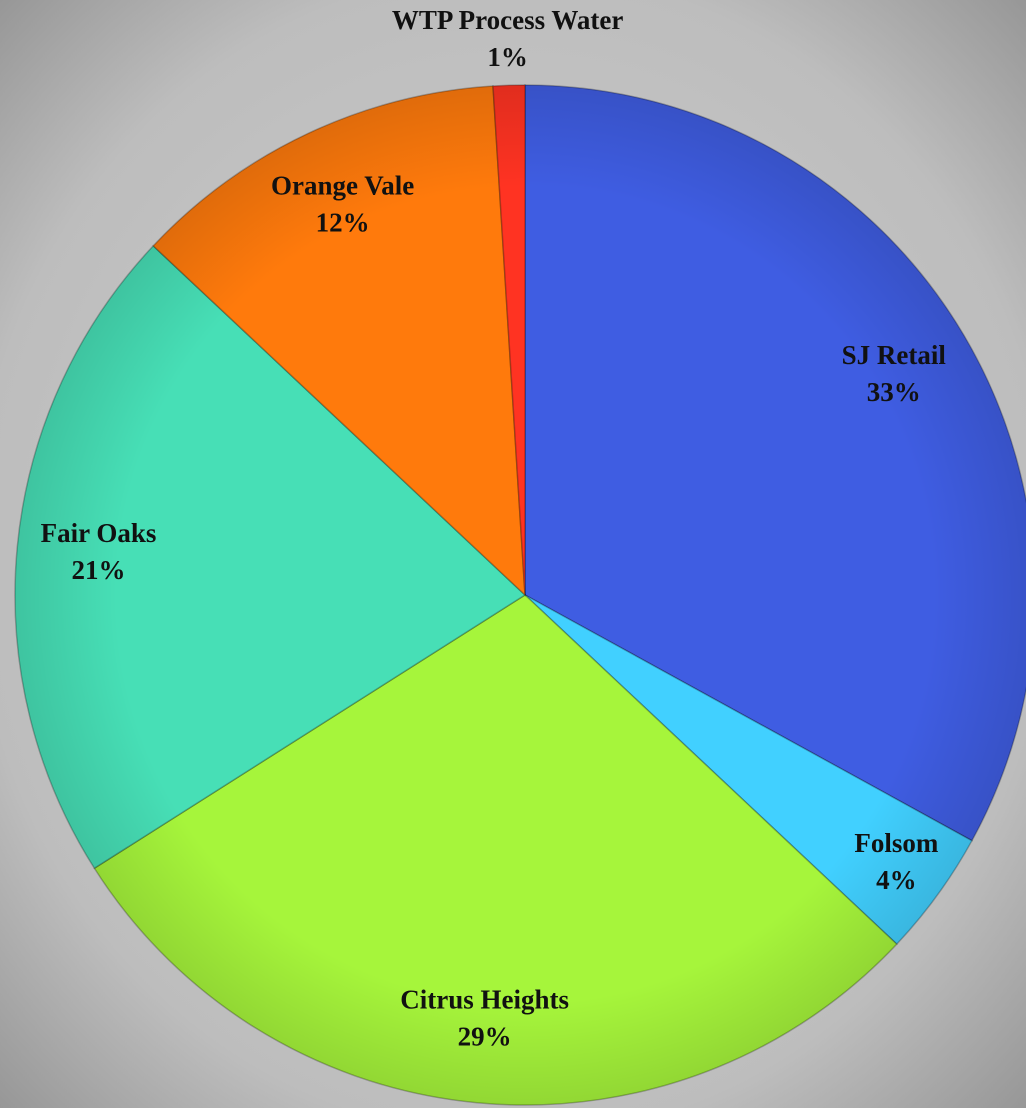 This screenshot has height=1108, width=1026. Describe the element at coordinates (342, 186) in the screenshot. I see `slice-label: Orange Vale` at that location.